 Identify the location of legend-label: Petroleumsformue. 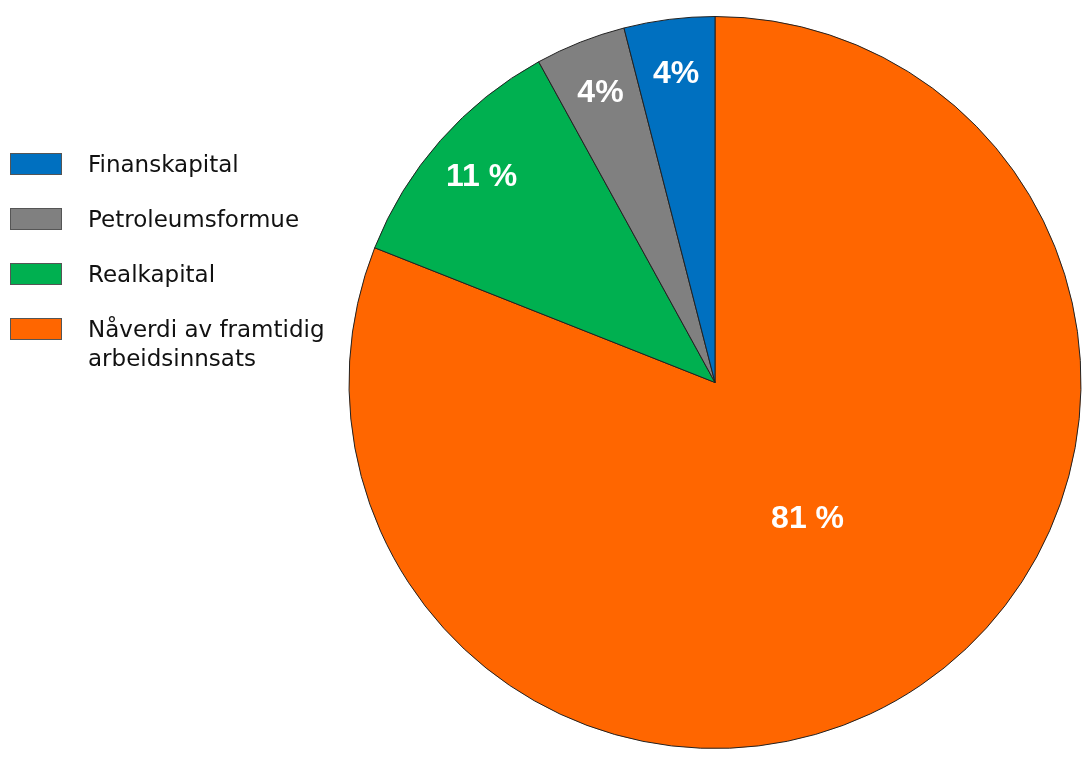
(194, 219).